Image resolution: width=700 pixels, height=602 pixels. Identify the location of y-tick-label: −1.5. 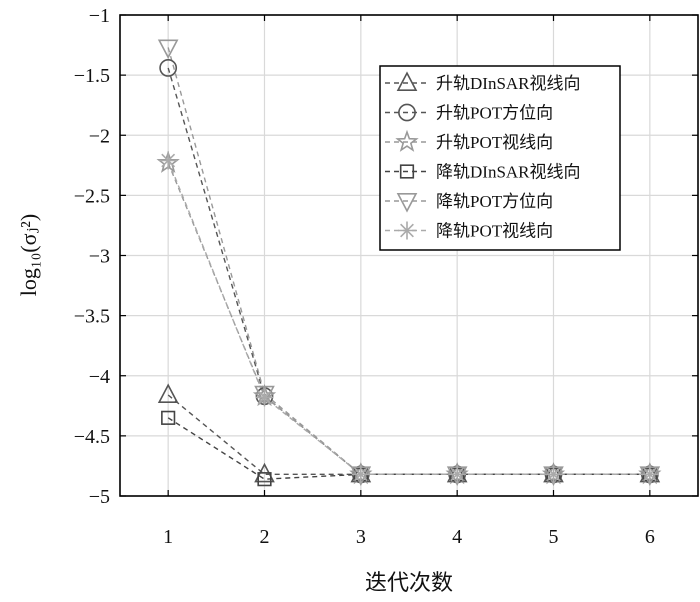
(92, 76).